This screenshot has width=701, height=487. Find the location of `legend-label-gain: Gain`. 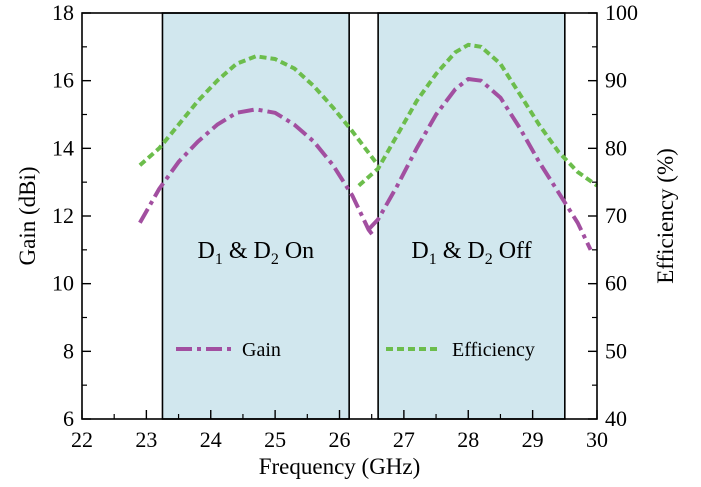

legend-label-gain: Gain is located at coordinates (261, 350).